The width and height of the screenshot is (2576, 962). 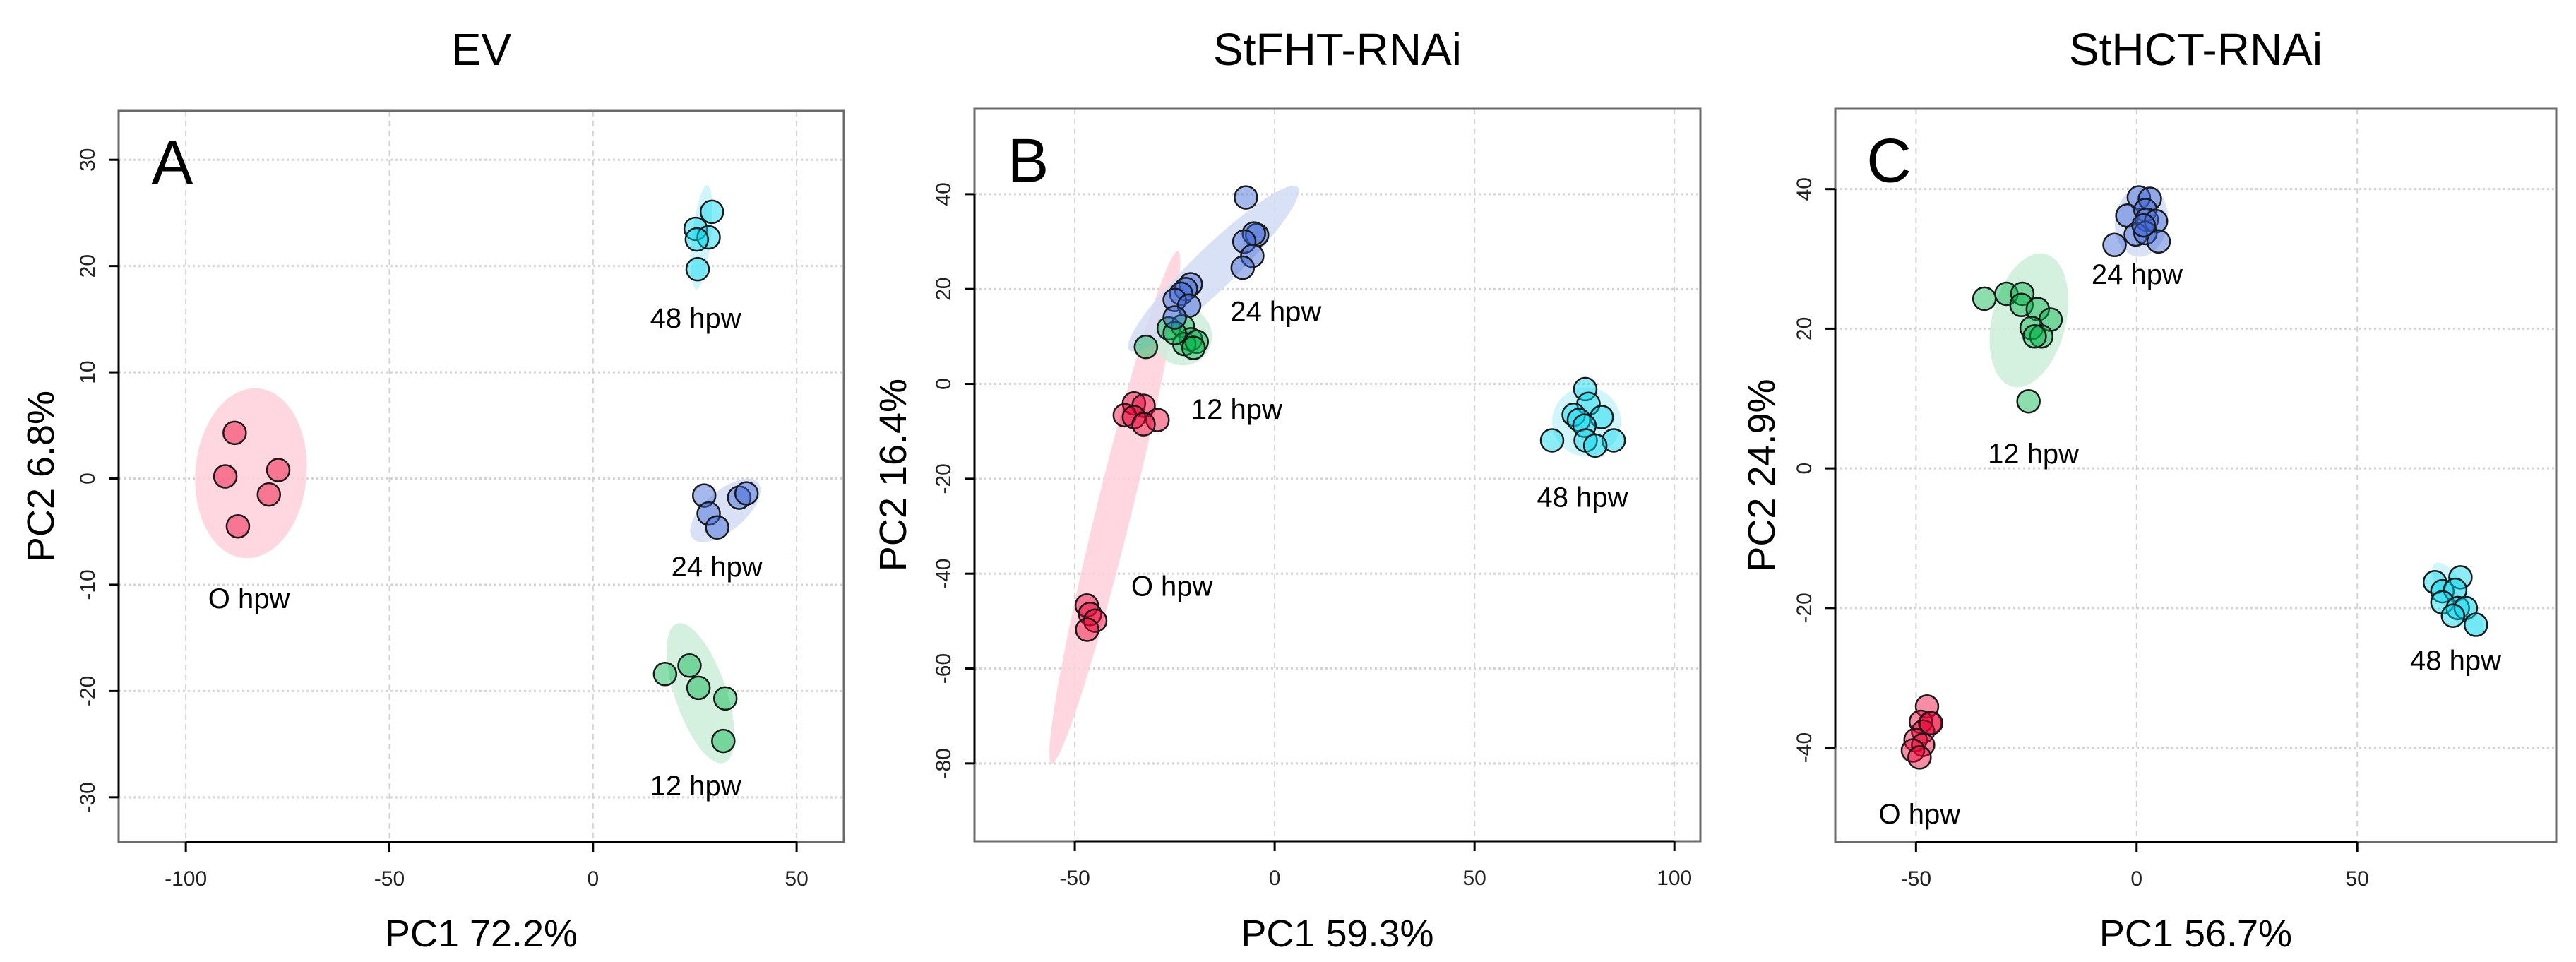 I want to click on y-tick-label: -60, so click(x=943, y=668).